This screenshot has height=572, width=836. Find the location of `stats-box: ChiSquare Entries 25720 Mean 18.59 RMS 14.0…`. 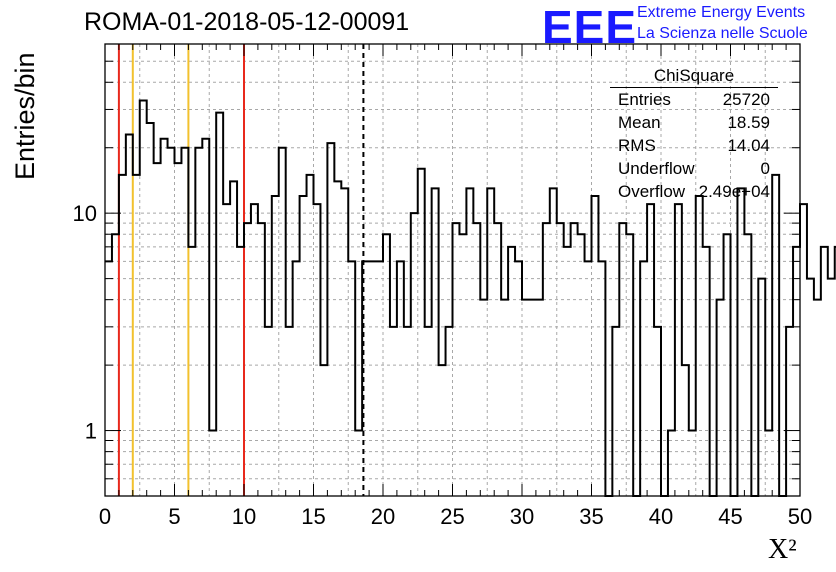

stats-box: ChiSquare Entries 25720 Mean 18.59 RMS 14.0… is located at coordinates (694, 134).